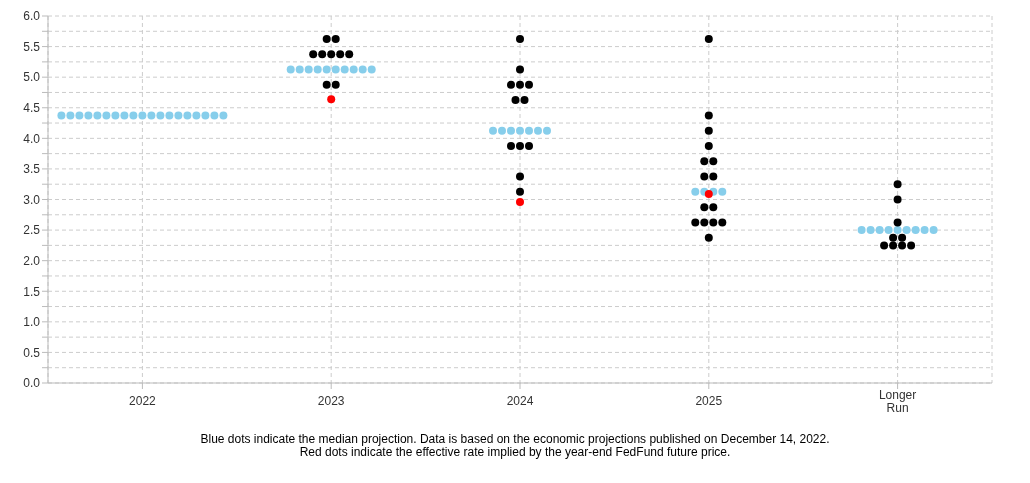 The image size is (1030, 483). I want to click on y-tick-label: 2.0, so click(32, 260).